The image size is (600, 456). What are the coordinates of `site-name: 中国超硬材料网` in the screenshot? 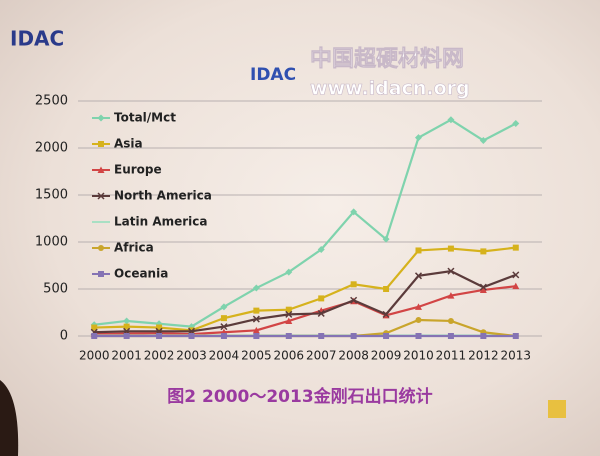 It's located at (387, 59).